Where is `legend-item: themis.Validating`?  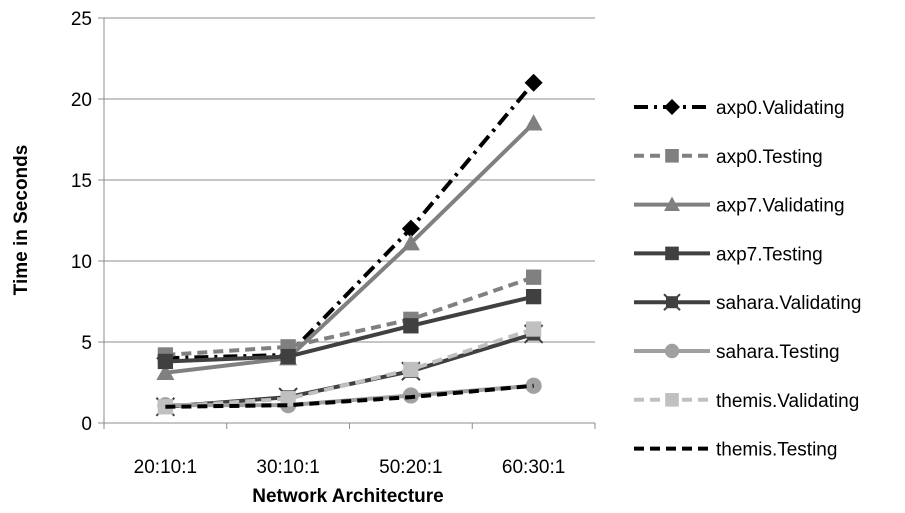
legend-item: themis.Validating is located at coordinates (746, 401).